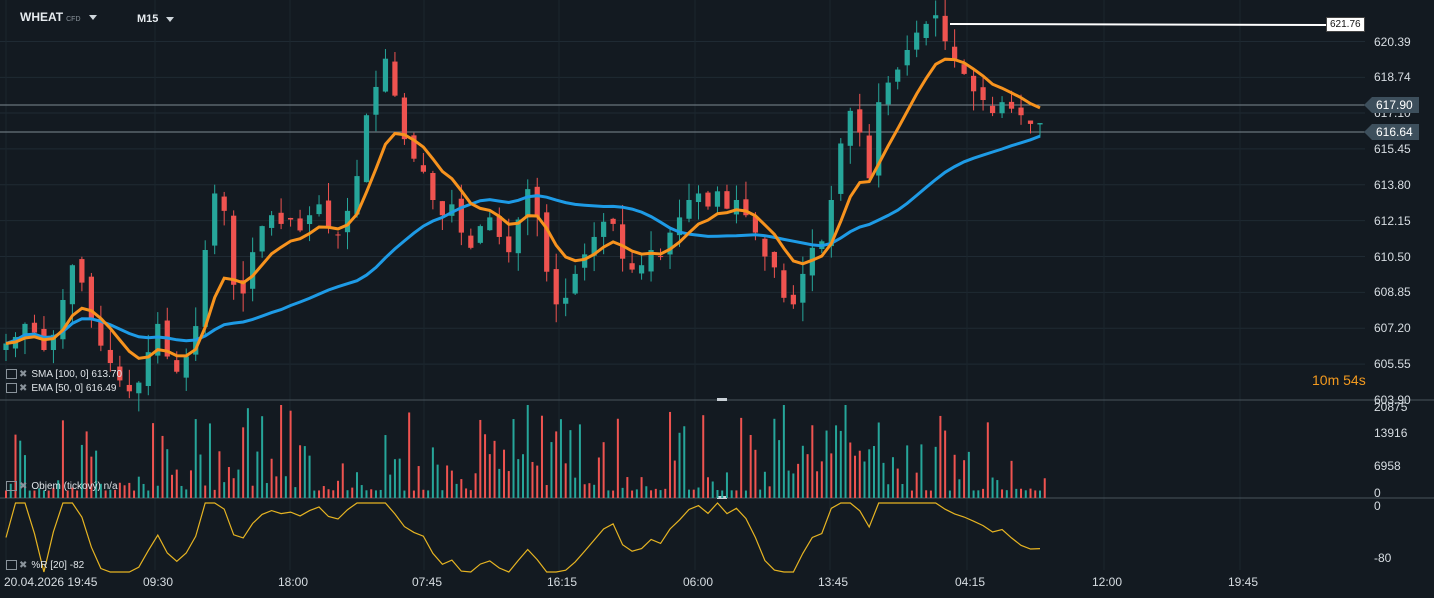 Image resolution: width=1434 pixels, height=598 pixels. I want to click on wr-legend: ✖ %R [20] -82, so click(45, 565).